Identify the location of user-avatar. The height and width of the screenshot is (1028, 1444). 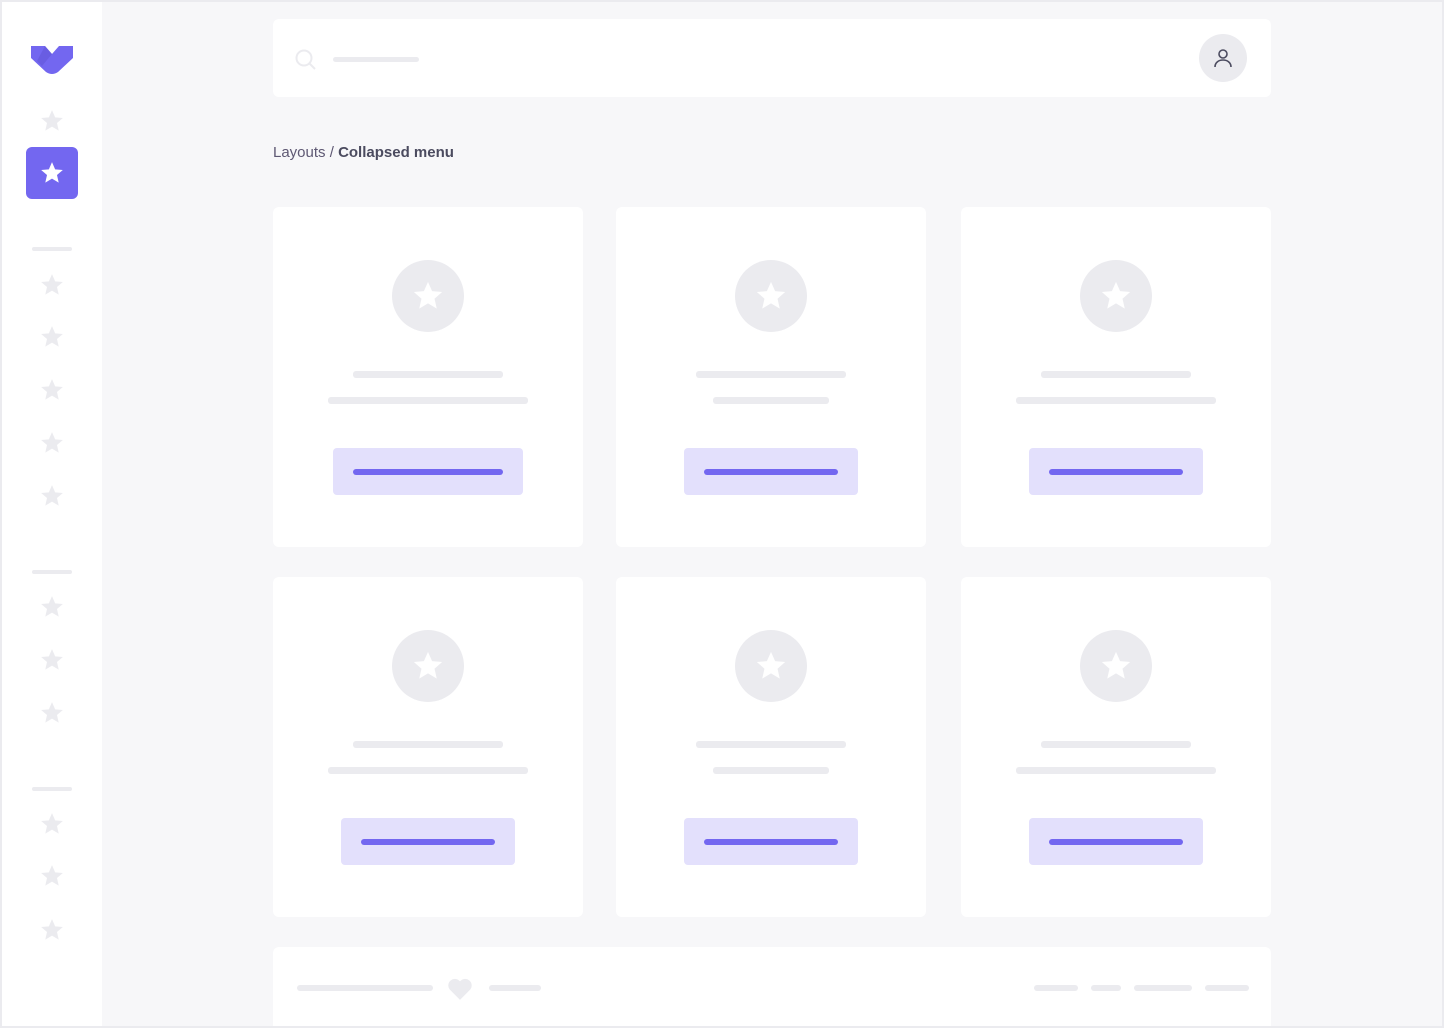
(1223, 58).